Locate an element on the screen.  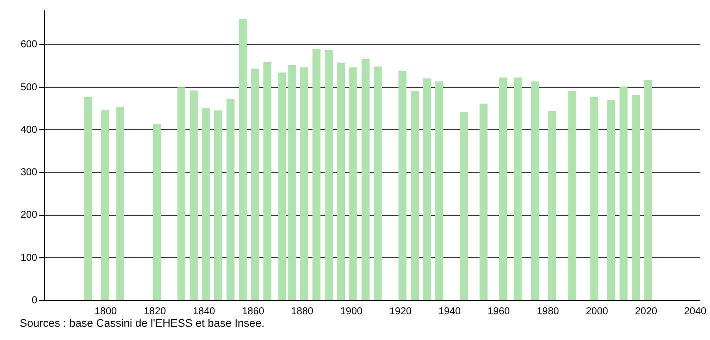
x-tick-label: 1980 is located at coordinates (548, 312).